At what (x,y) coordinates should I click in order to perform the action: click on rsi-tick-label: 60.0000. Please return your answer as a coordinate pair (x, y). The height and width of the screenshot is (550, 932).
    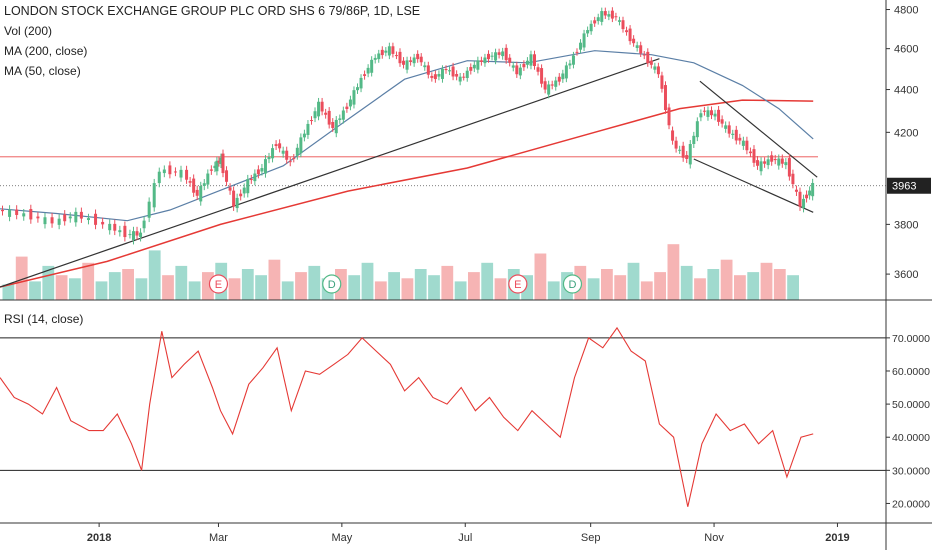
    Looking at the image, I should click on (911, 372).